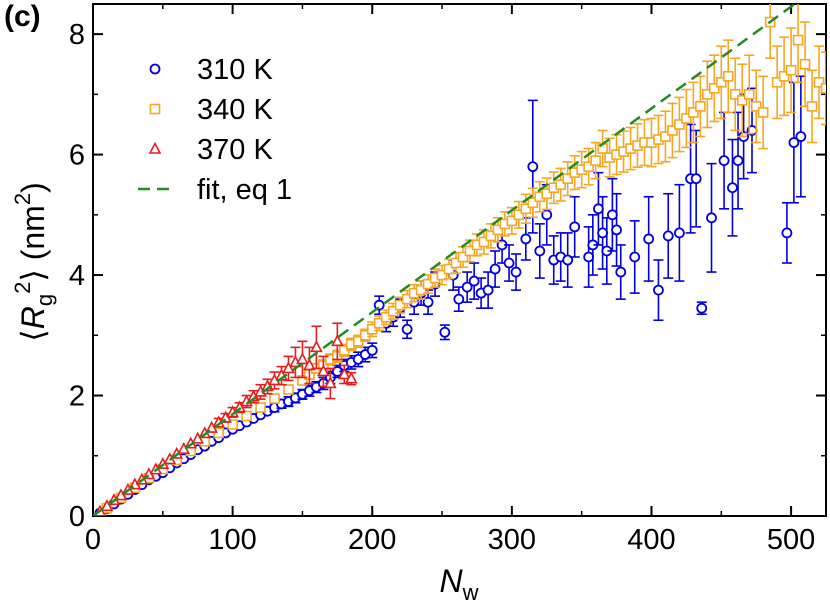 Image resolution: width=830 pixels, height=602 pixels. Describe the element at coordinates (93, 540) in the screenshot. I see `x-tick-label: 0` at that location.